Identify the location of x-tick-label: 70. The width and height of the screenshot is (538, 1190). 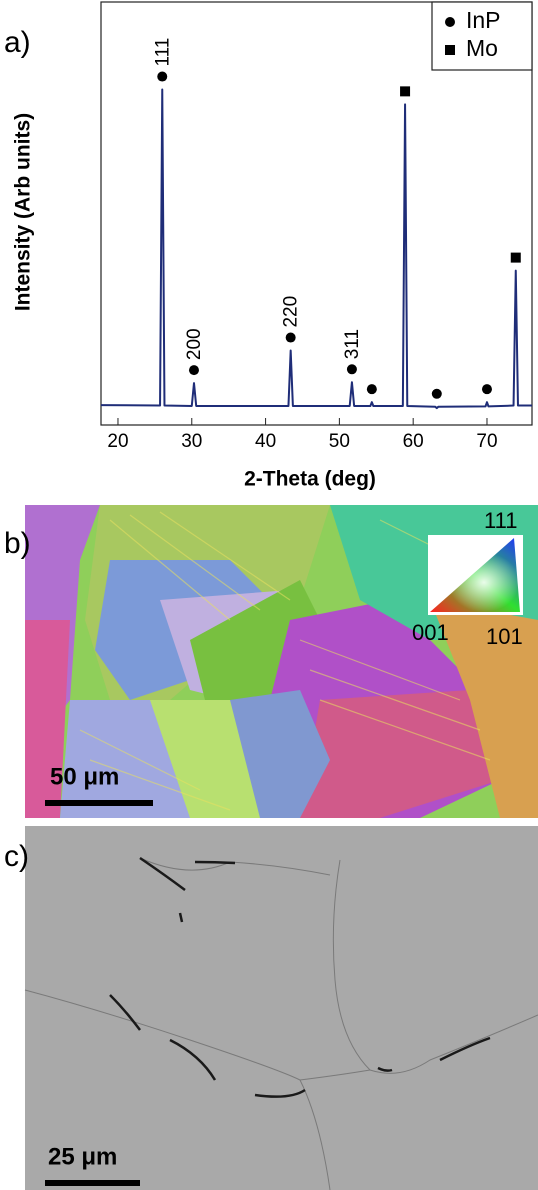
(486, 441).